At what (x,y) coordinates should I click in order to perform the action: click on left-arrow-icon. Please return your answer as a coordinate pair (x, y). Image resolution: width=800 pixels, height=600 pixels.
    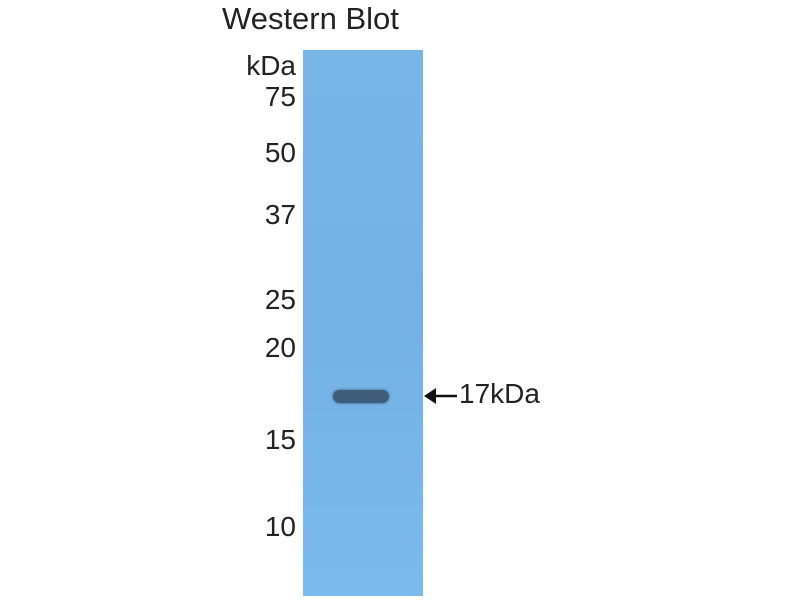
    Looking at the image, I should click on (440, 396).